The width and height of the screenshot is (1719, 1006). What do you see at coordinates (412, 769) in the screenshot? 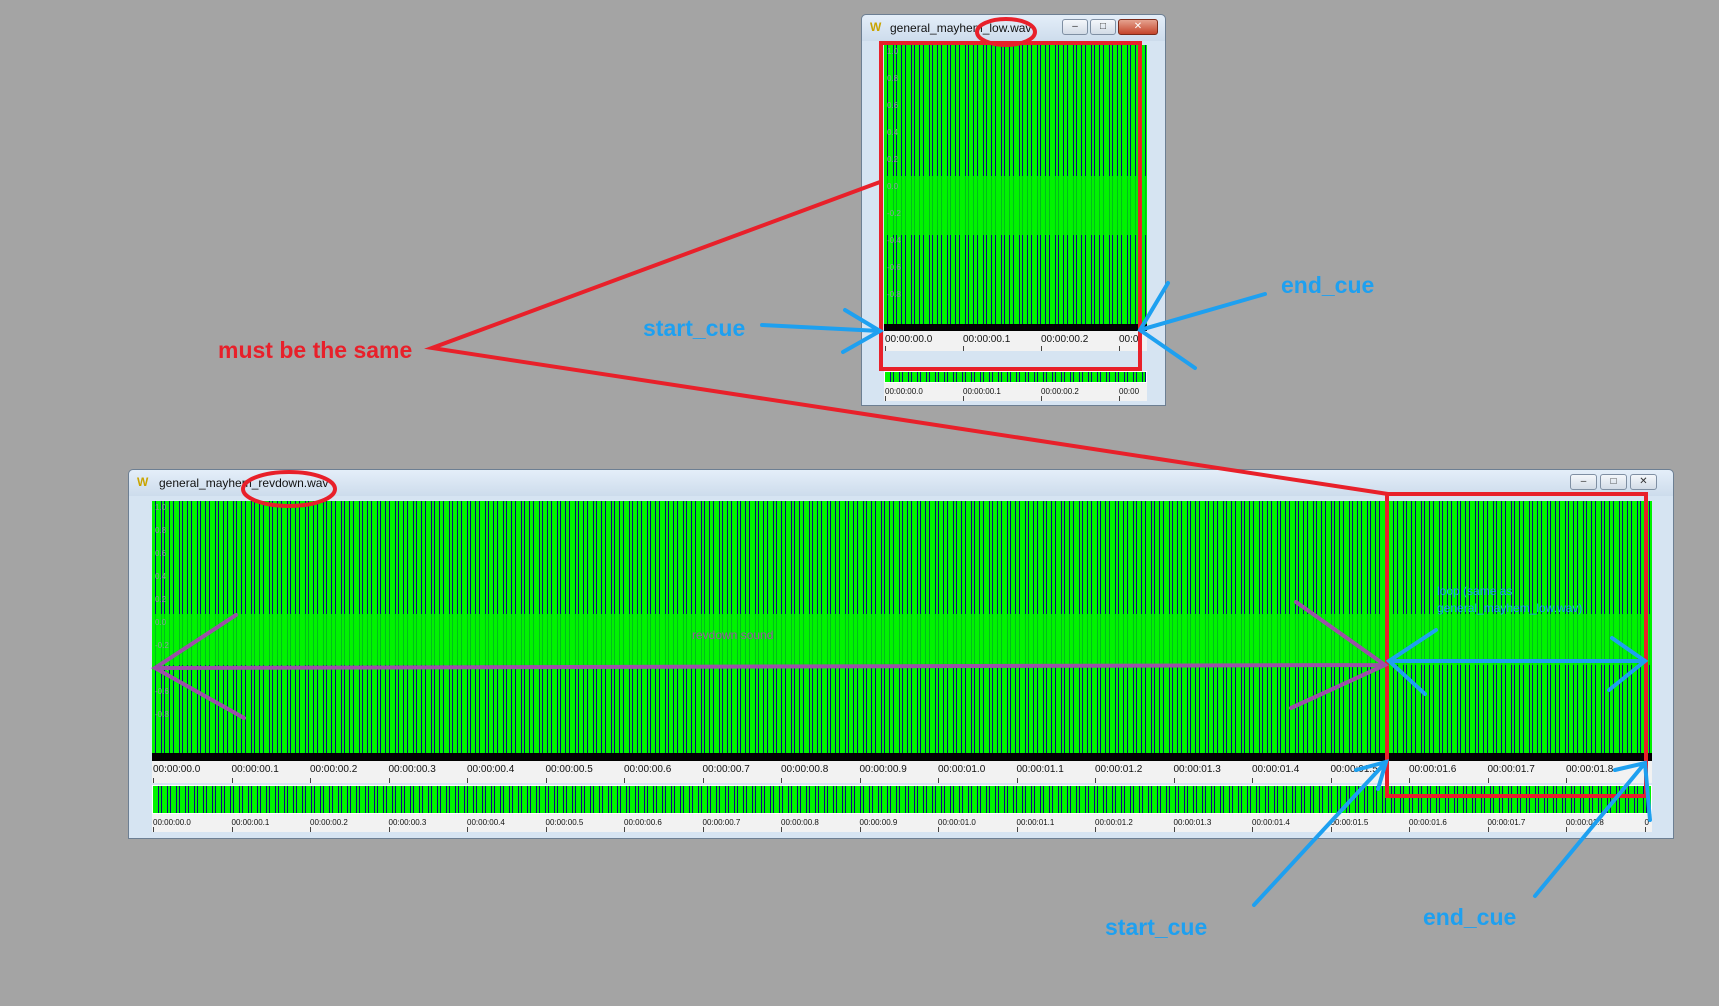
I see `time-ruler-label: 00:00:00.3` at bounding box center [412, 769].